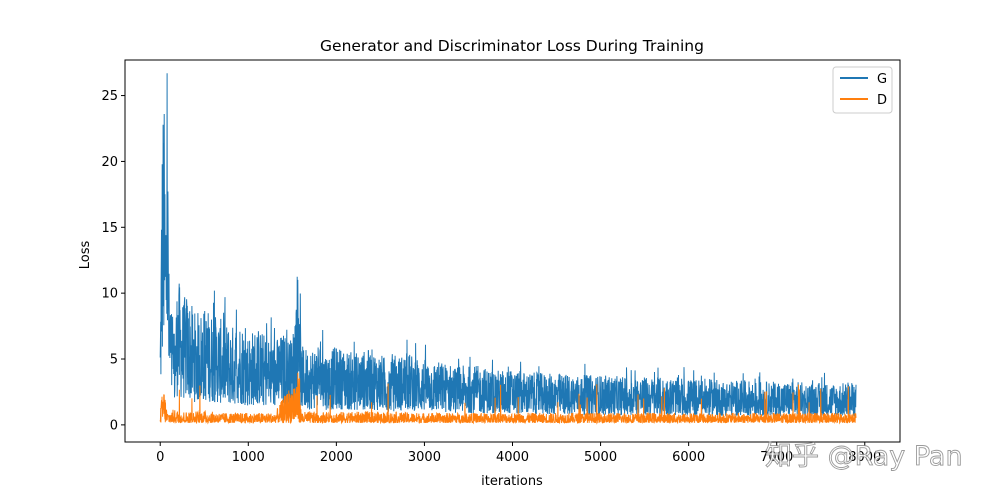 Image resolution: width=1000 pixels, height=500 pixels. What do you see at coordinates (688, 457) in the screenshot?
I see `x-tick-label: 6000` at bounding box center [688, 457].